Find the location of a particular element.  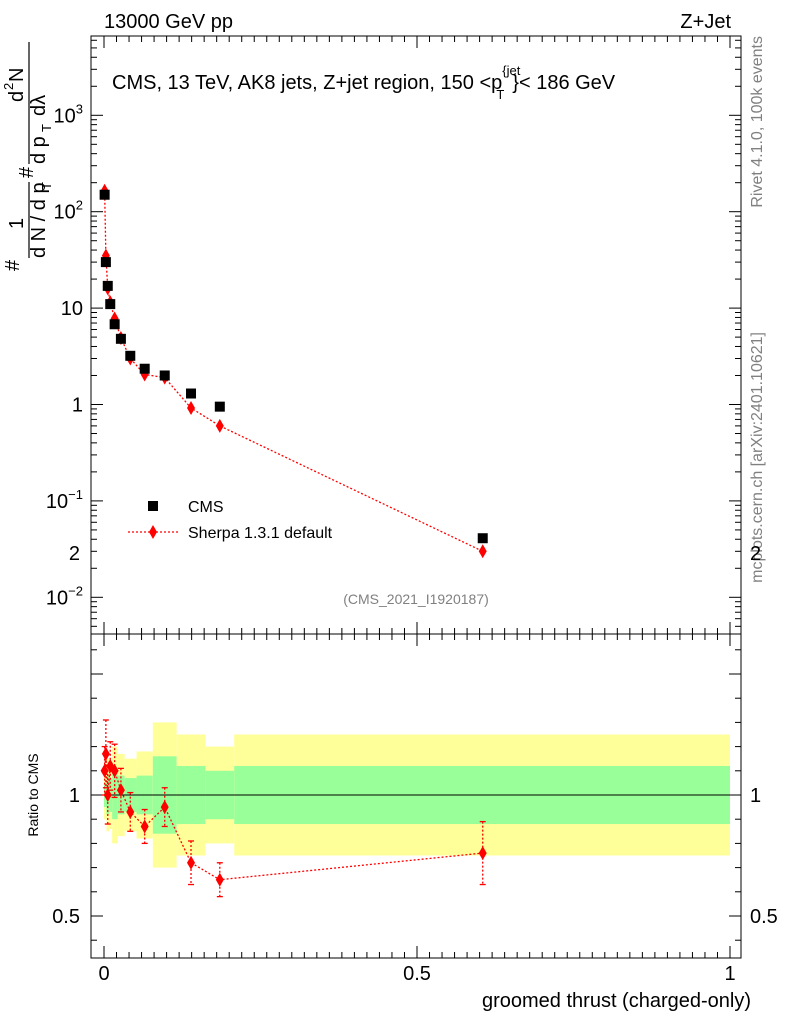

main-y-tick-base: 1 is located at coordinates (77, 406).